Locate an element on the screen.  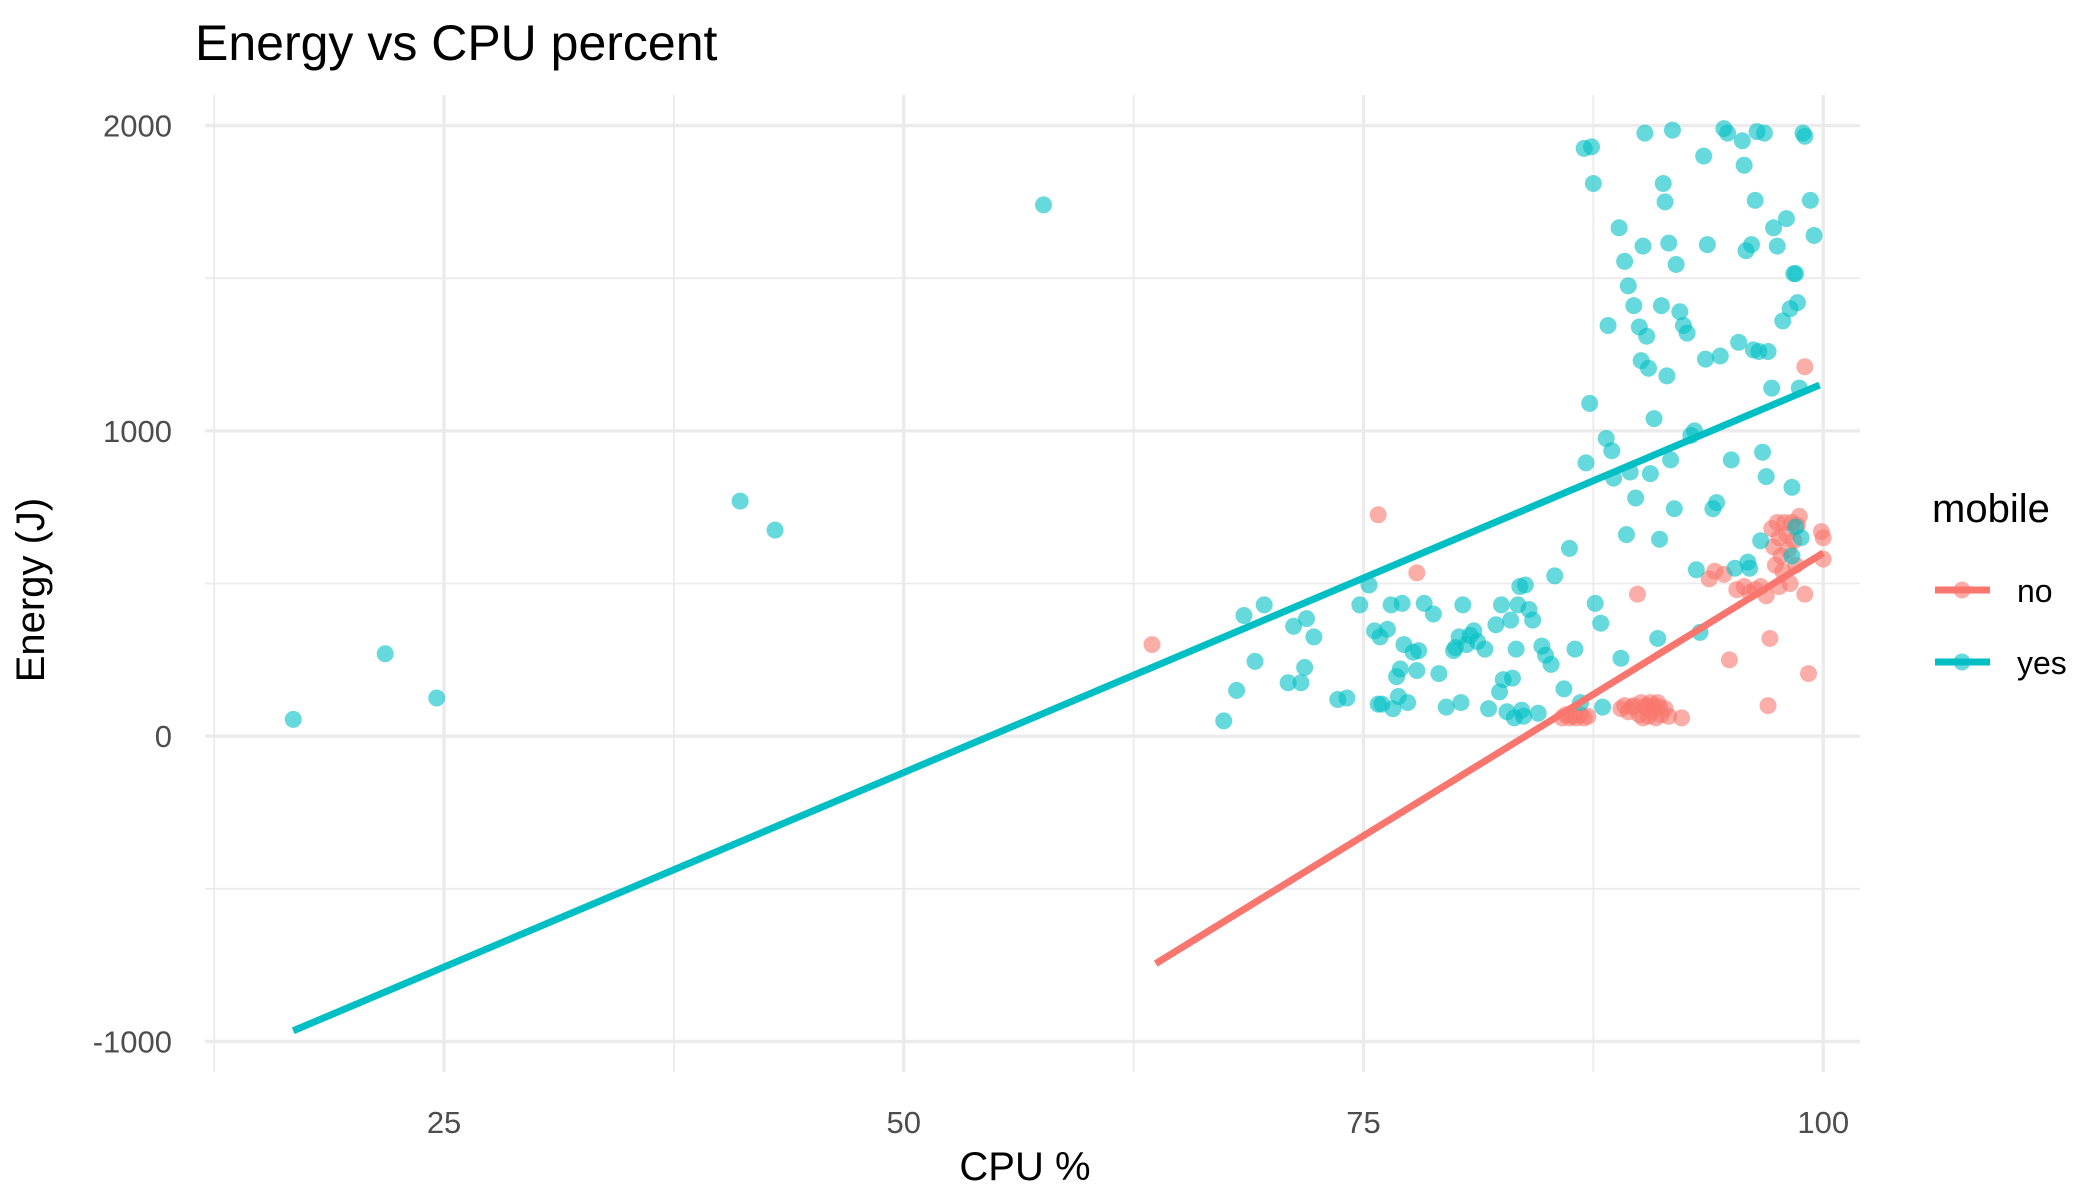
y-tick-label: 1000 is located at coordinates (137, 431).